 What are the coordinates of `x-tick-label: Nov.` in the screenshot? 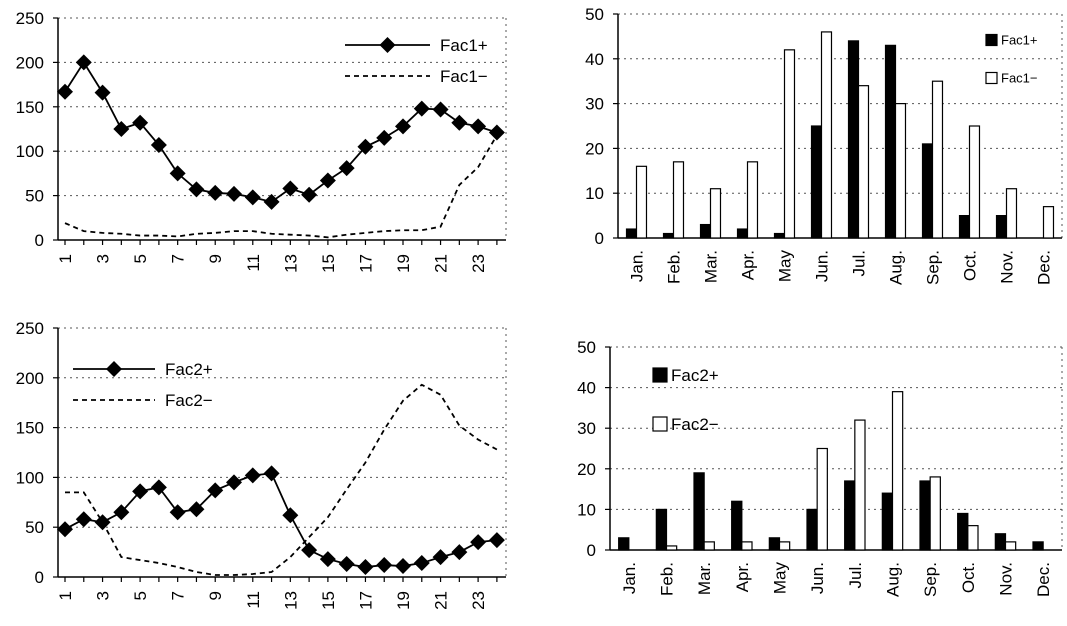 It's located at (1006, 579).